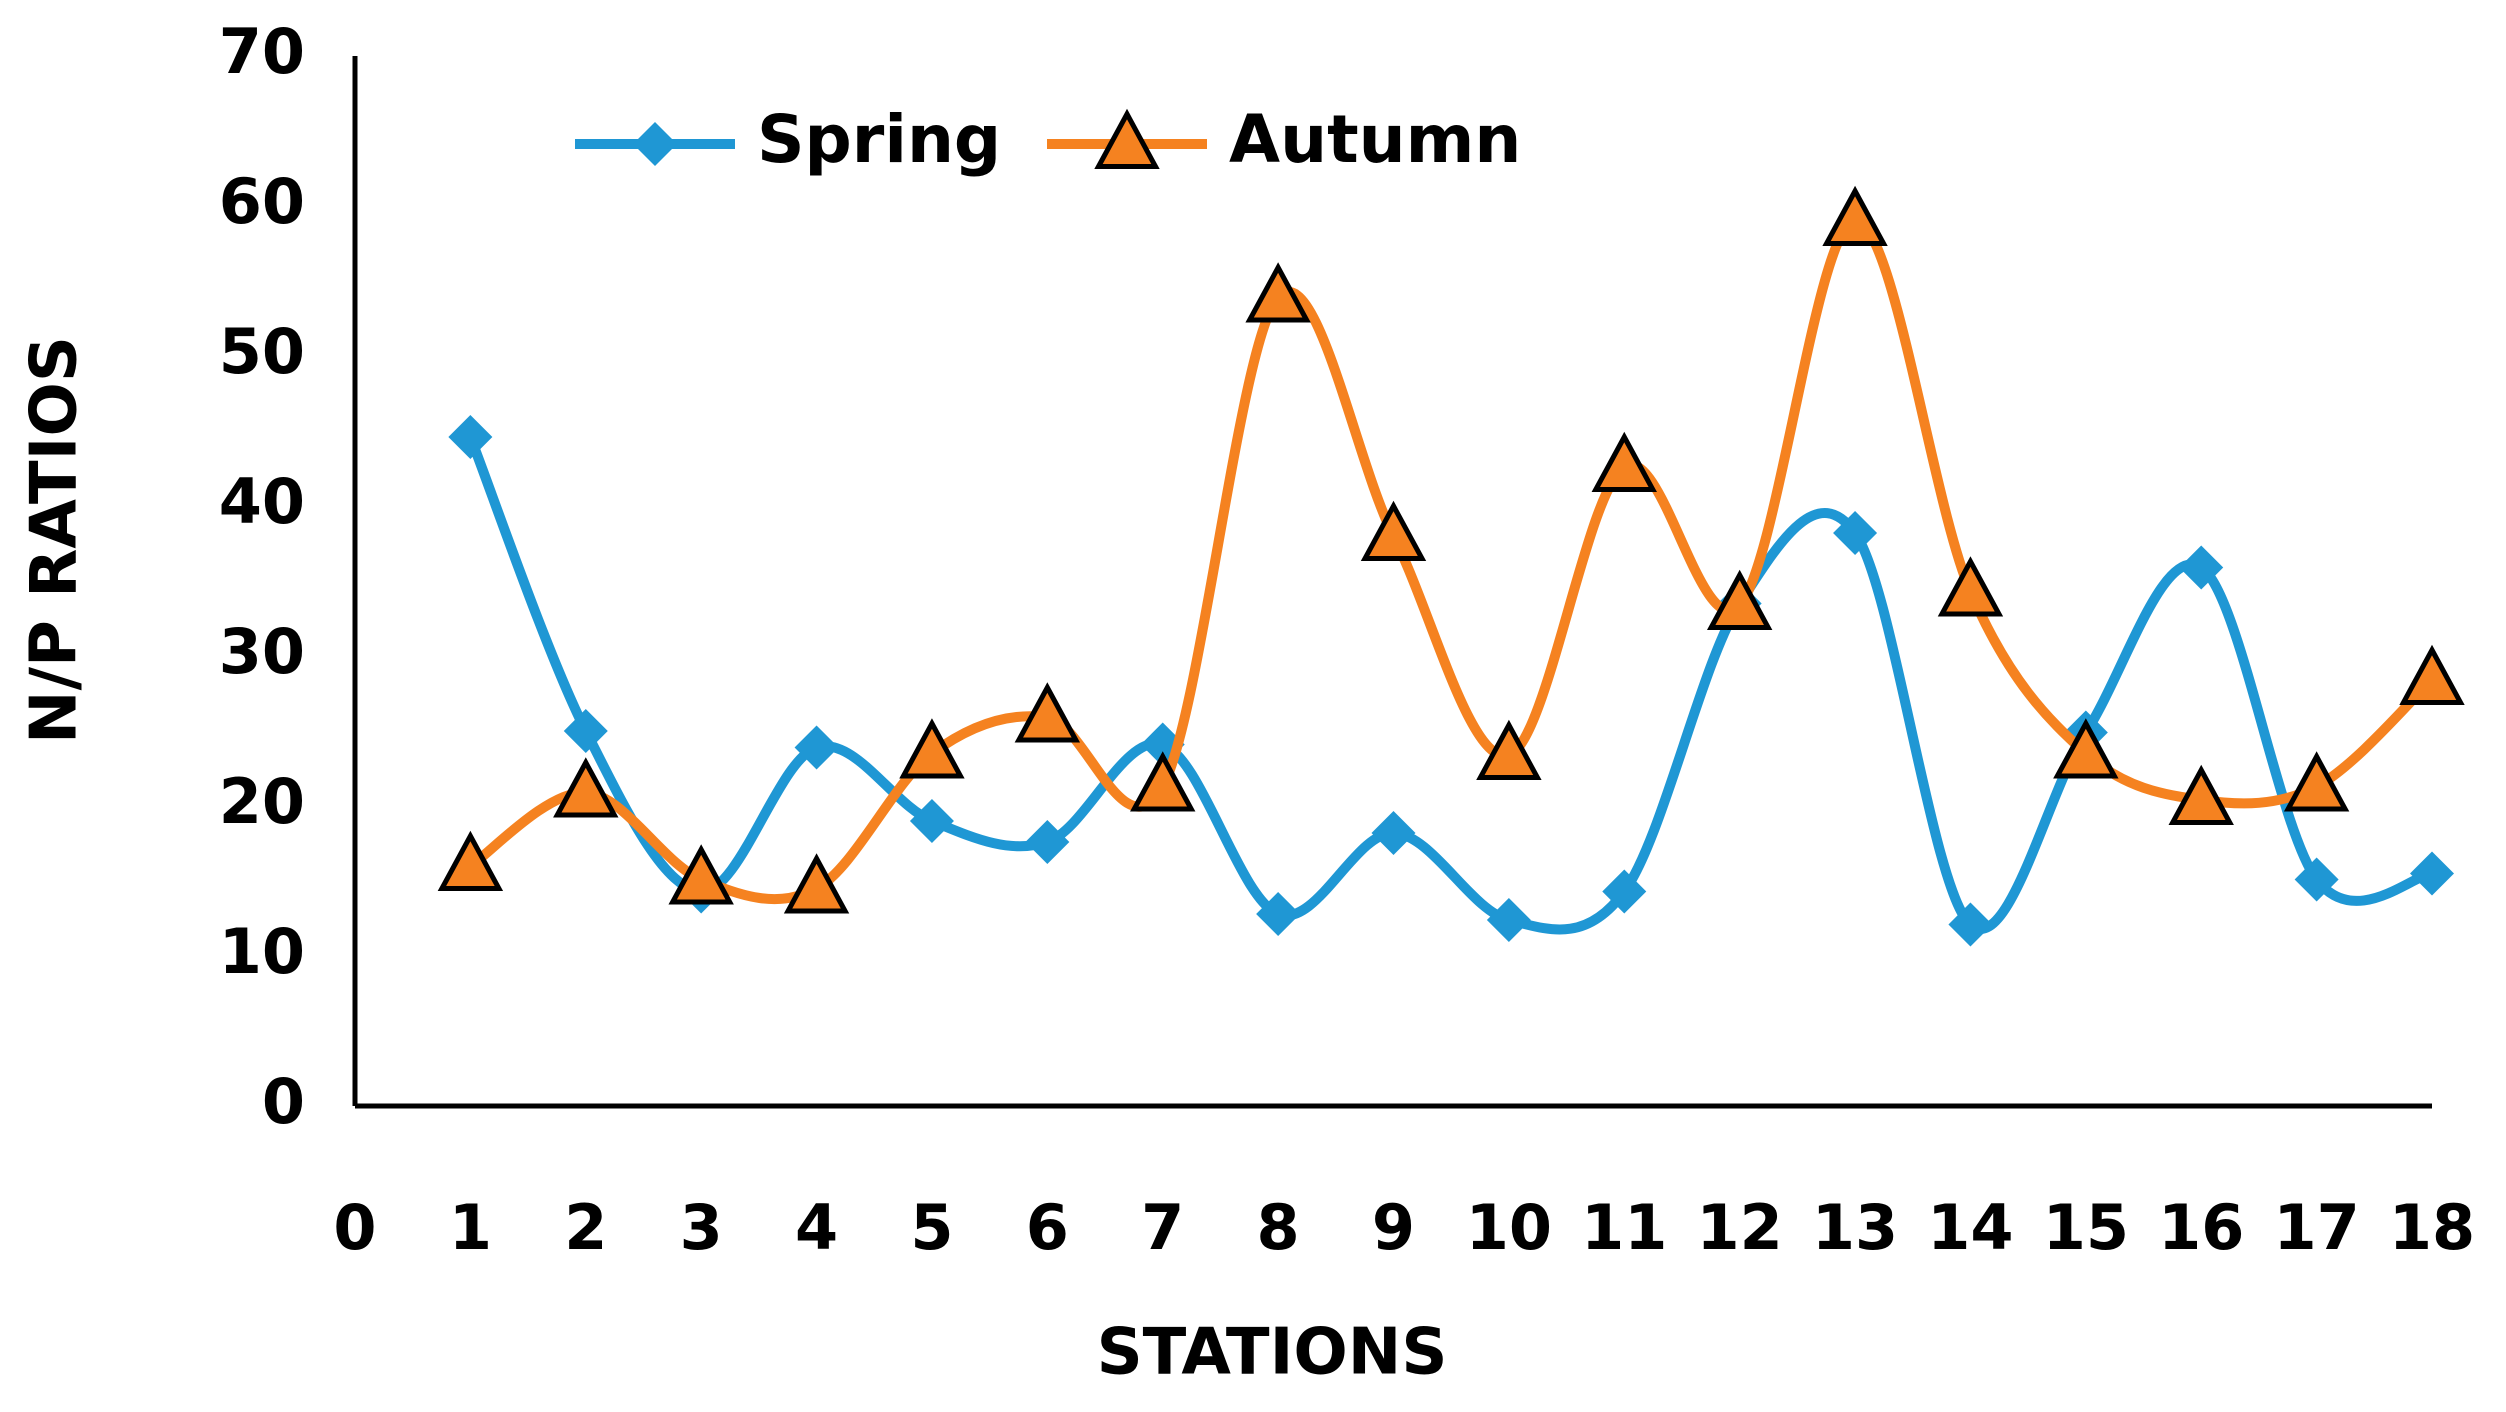 Image resolution: width=2506 pixels, height=1412 pixels. I want to click on x-tick-label: 9, so click(1393, 1227).